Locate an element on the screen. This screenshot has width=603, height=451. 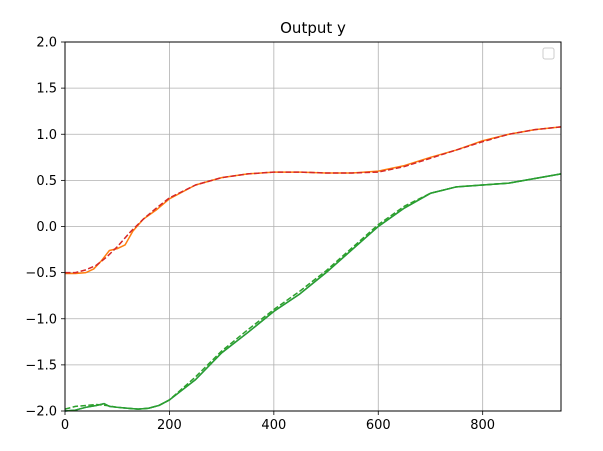
x-tick-label: 0 is located at coordinates (65, 425).